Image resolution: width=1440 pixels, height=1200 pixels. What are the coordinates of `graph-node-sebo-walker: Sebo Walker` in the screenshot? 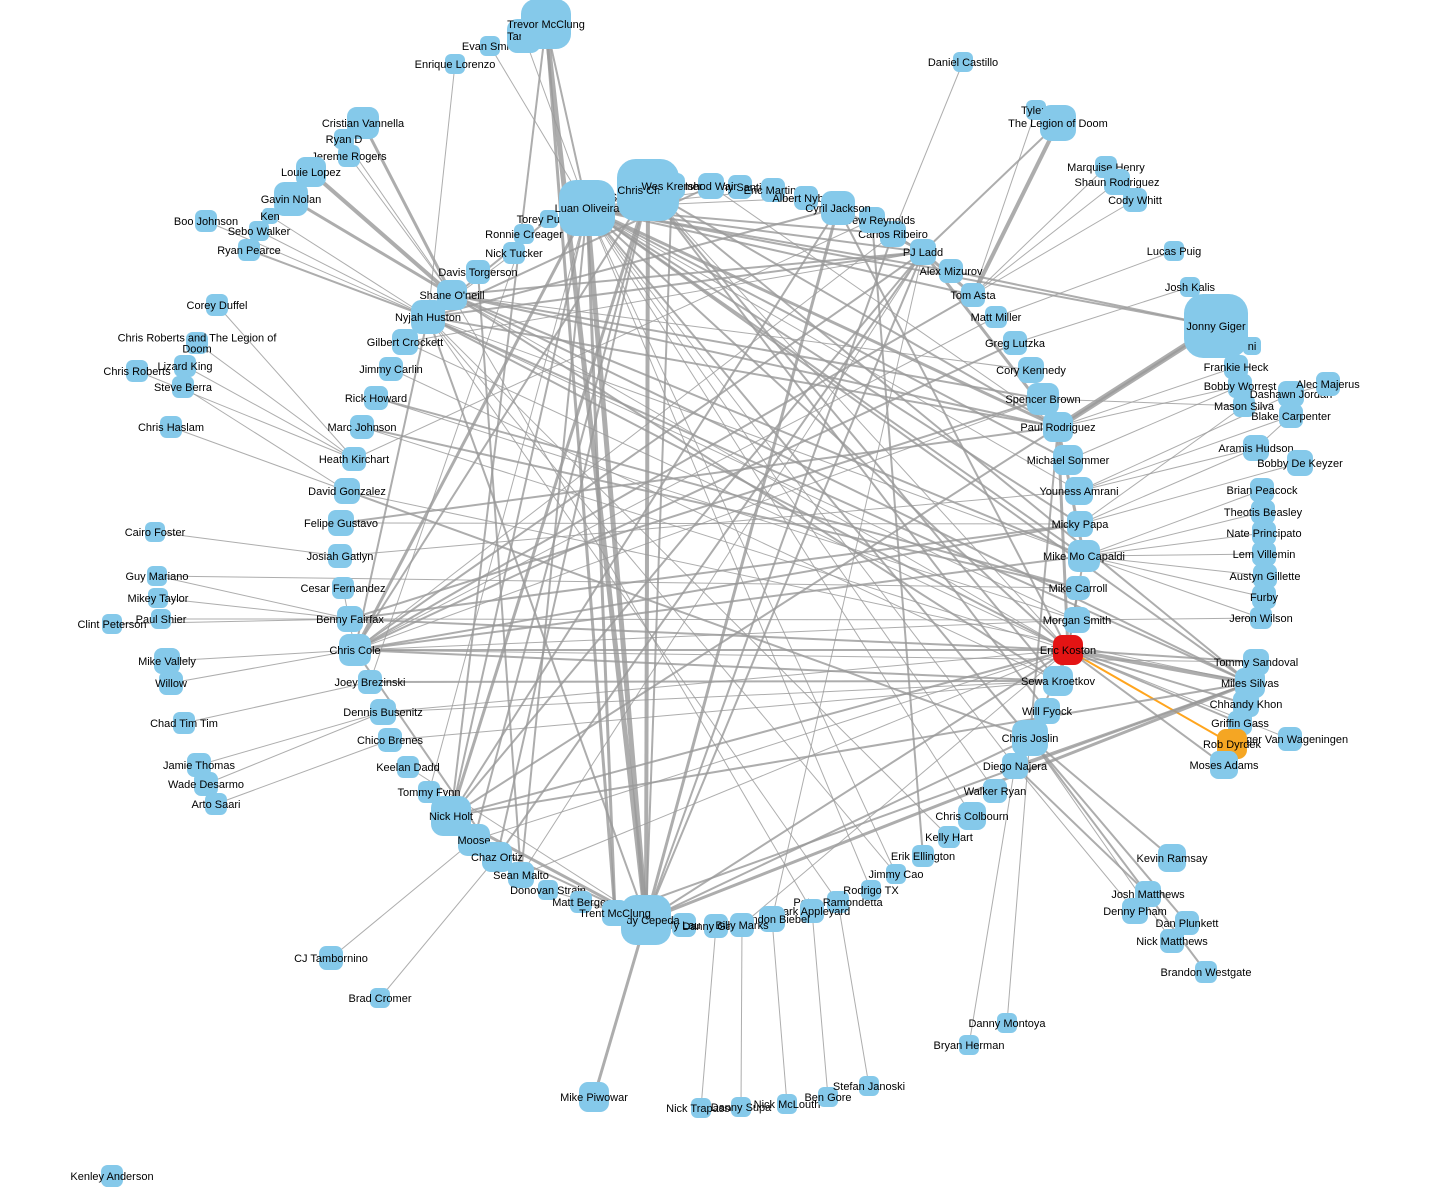 It's located at (259, 231).